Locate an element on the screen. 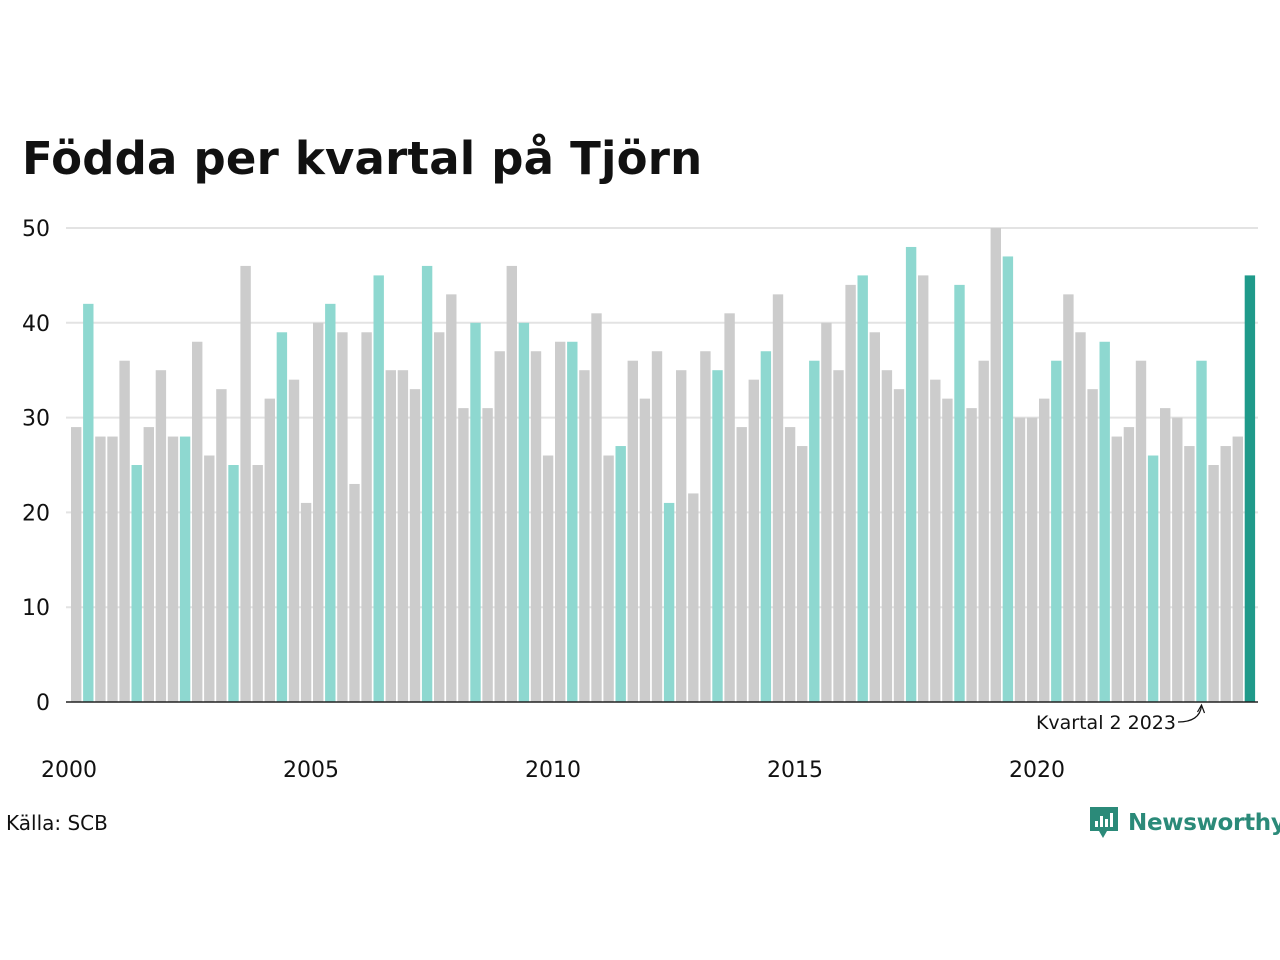 The height and width of the screenshot is (960, 1280). x-tick-label: 2010 is located at coordinates (553, 770).